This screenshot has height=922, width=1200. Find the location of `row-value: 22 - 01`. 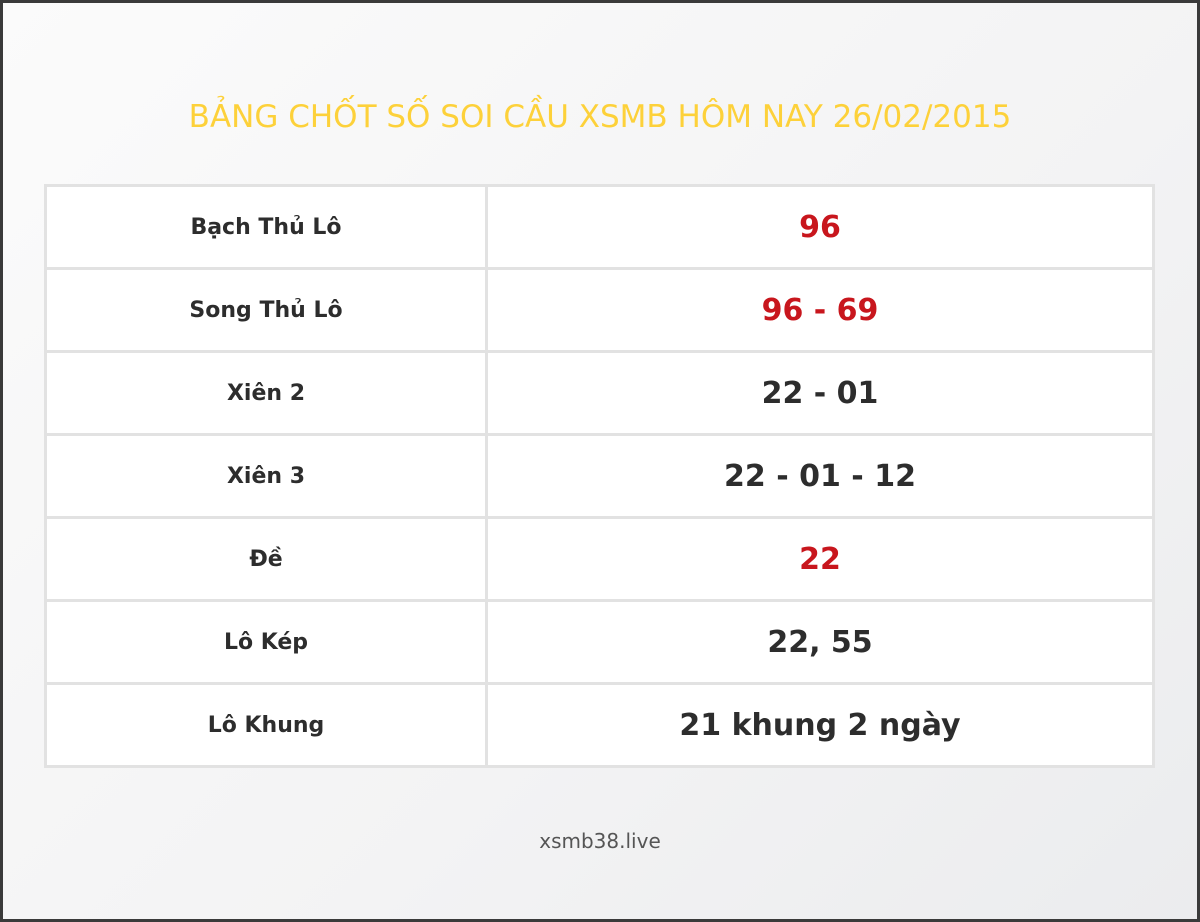

row-value: 22 - 01 is located at coordinates (820, 393).